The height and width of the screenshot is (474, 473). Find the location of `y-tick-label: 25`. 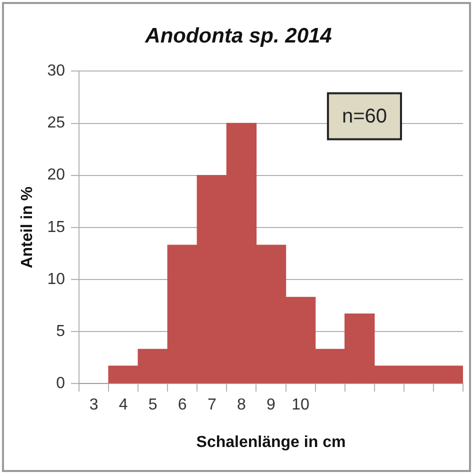

y-tick-label: 25 is located at coordinates (56, 123).